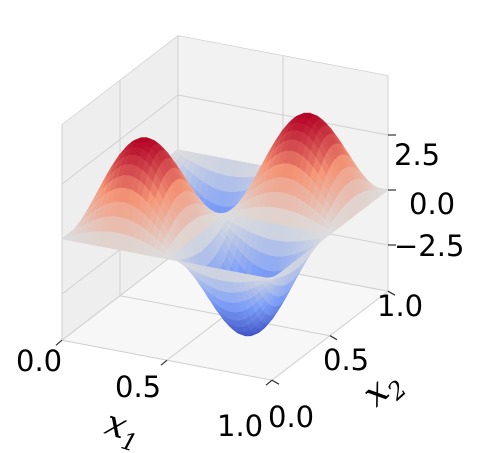 This screenshot has width=483, height=453. Describe the element at coordinates (138, 387) in the screenshot. I see `x1-tick-label-0.5: 0.5` at that location.